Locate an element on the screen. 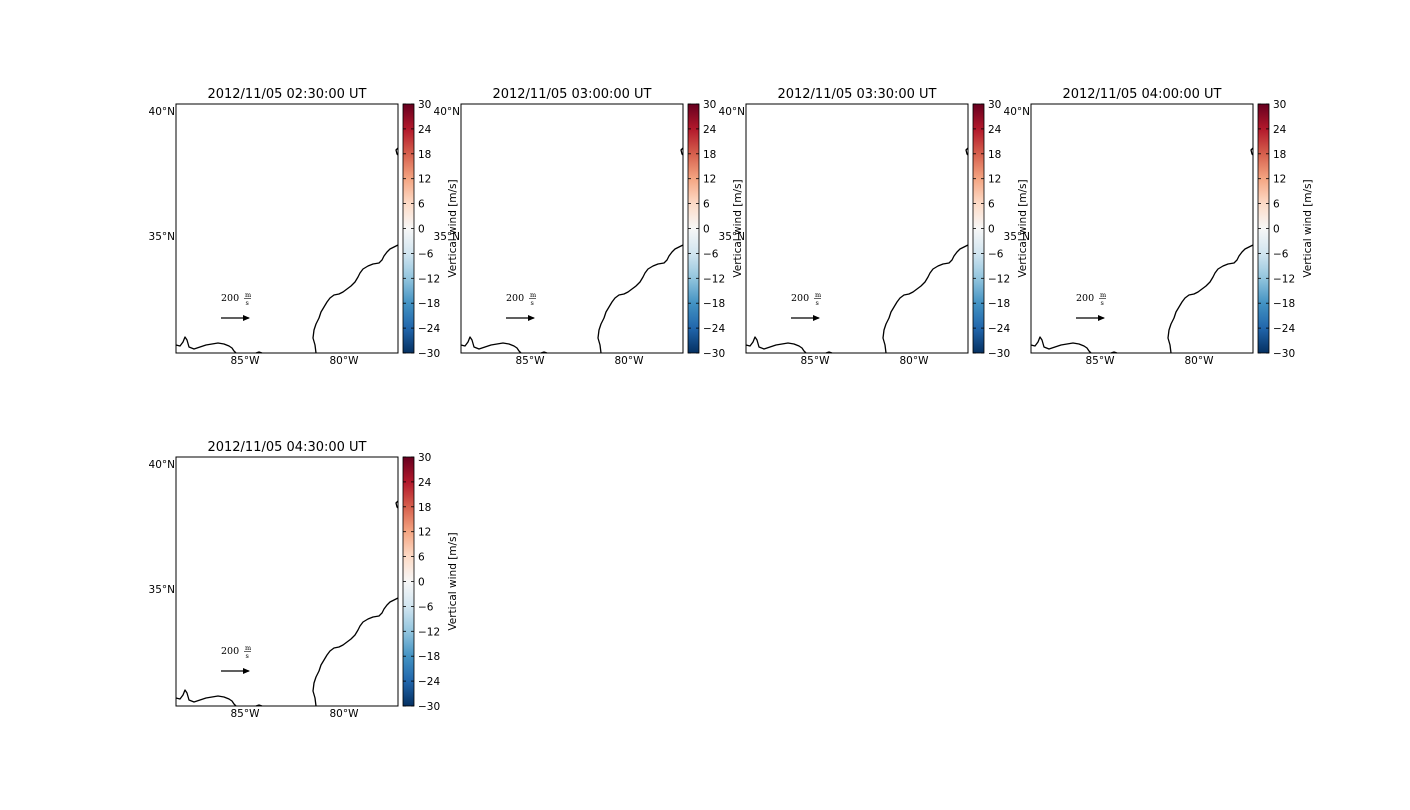 This screenshot has width=1410, height=810. colorbar-tick-label: 12 is located at coordinates (424, 180).